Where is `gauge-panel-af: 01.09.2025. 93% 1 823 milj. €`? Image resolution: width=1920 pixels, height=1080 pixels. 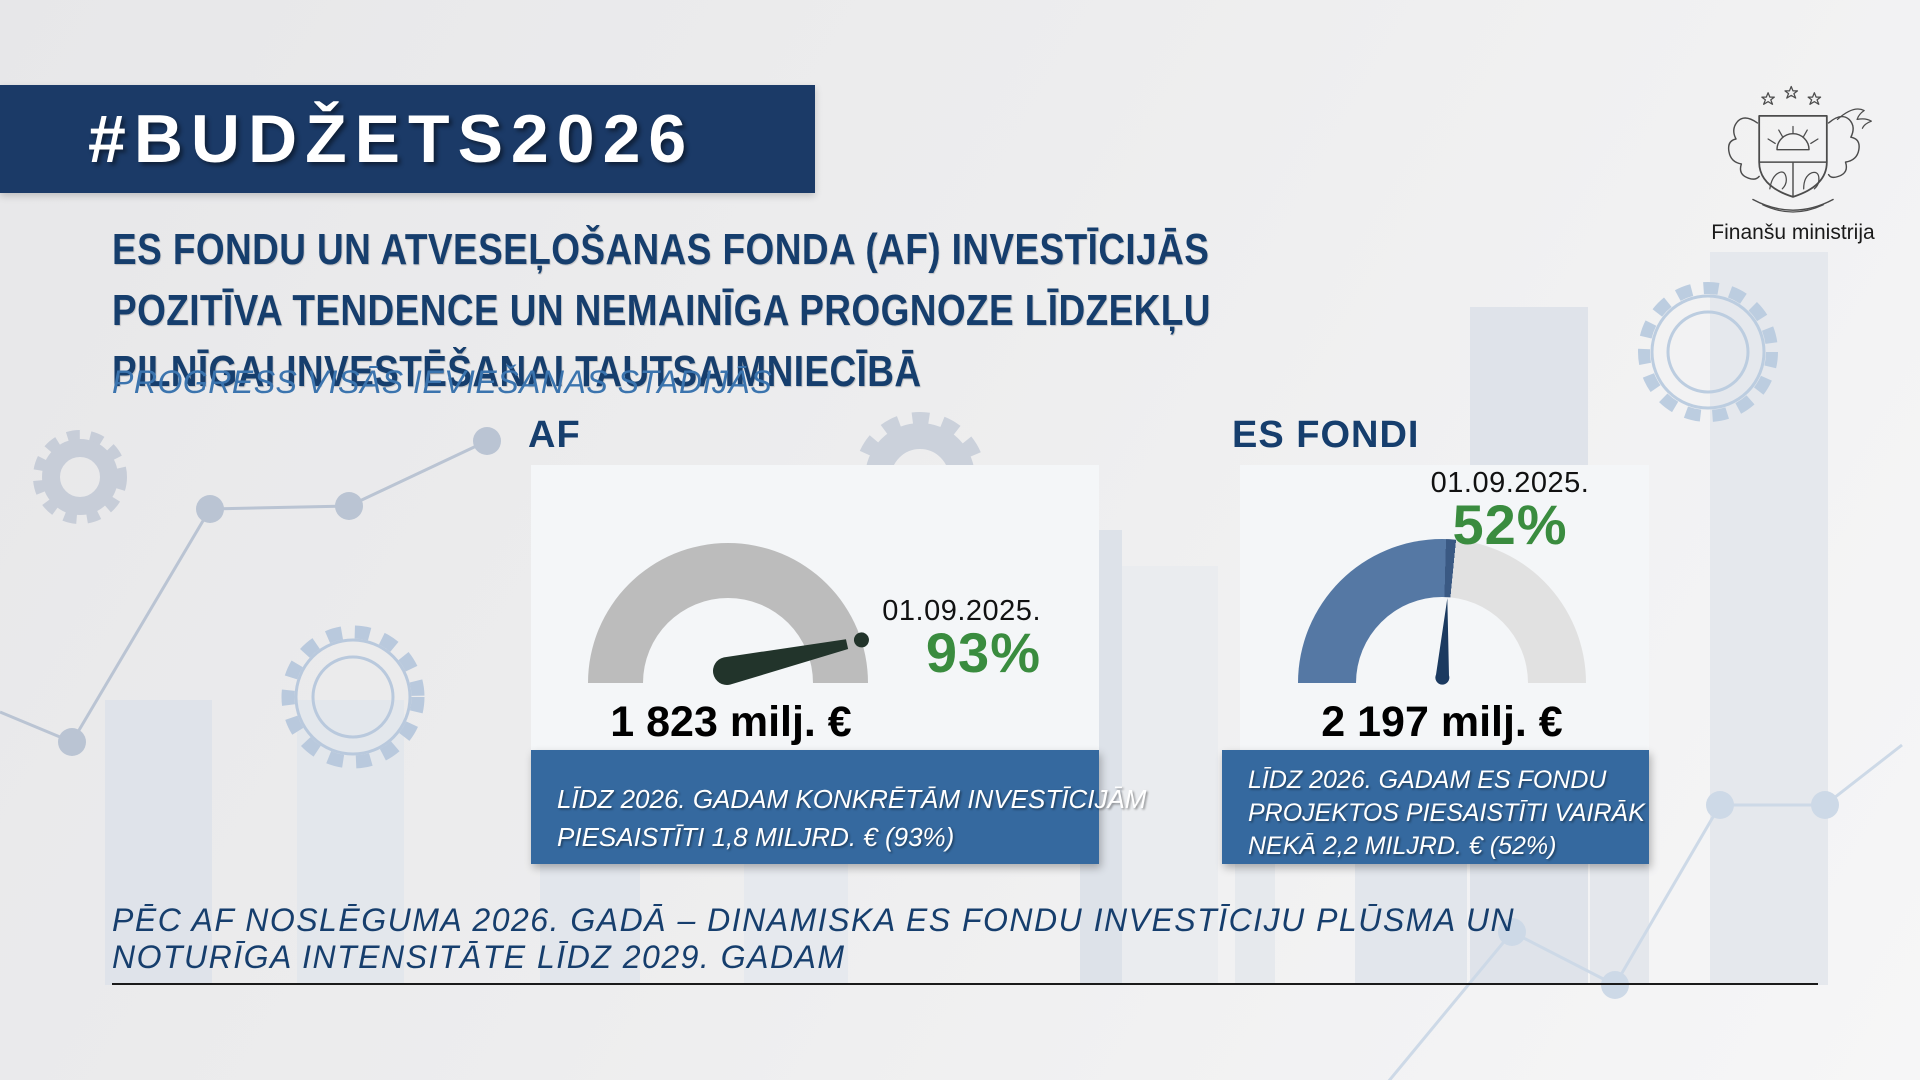 gauge-panel-af: 01.09.2025. 93% 1 823 milj. € is located at coordinates (815, 616).